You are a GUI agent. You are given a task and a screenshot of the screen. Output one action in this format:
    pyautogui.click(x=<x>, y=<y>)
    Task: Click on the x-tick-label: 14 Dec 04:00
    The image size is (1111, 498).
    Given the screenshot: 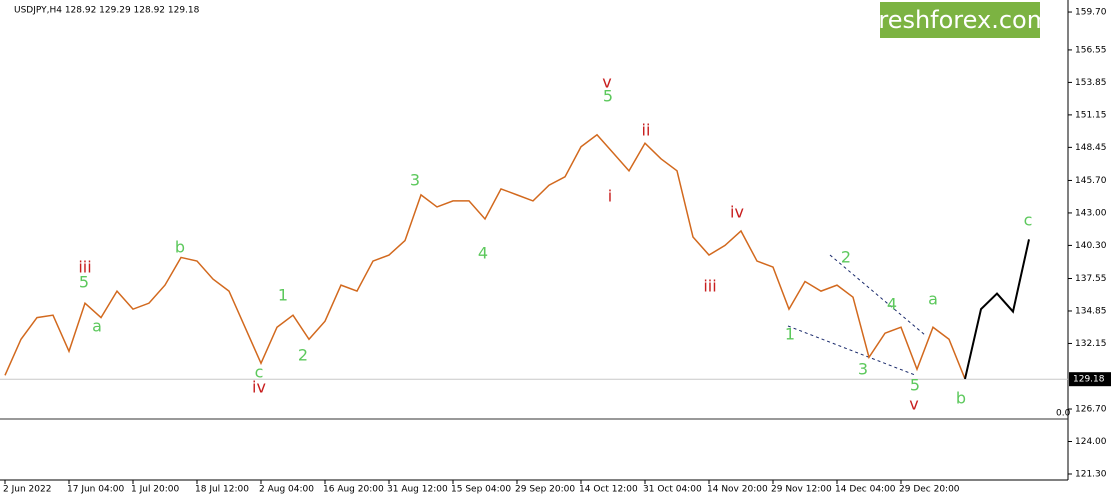 What is the action you would take?
    pyautogui.click(x=865, y=490)
    